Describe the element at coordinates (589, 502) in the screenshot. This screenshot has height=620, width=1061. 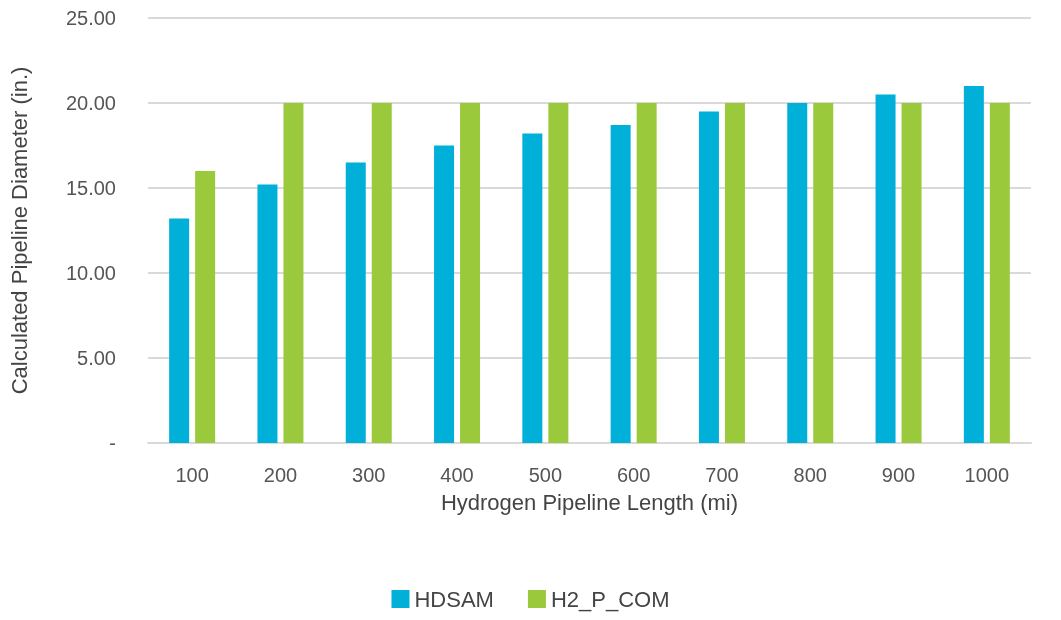
I see `x-axis-title: Hydrogen Pipeline Length (mi)` at that location.